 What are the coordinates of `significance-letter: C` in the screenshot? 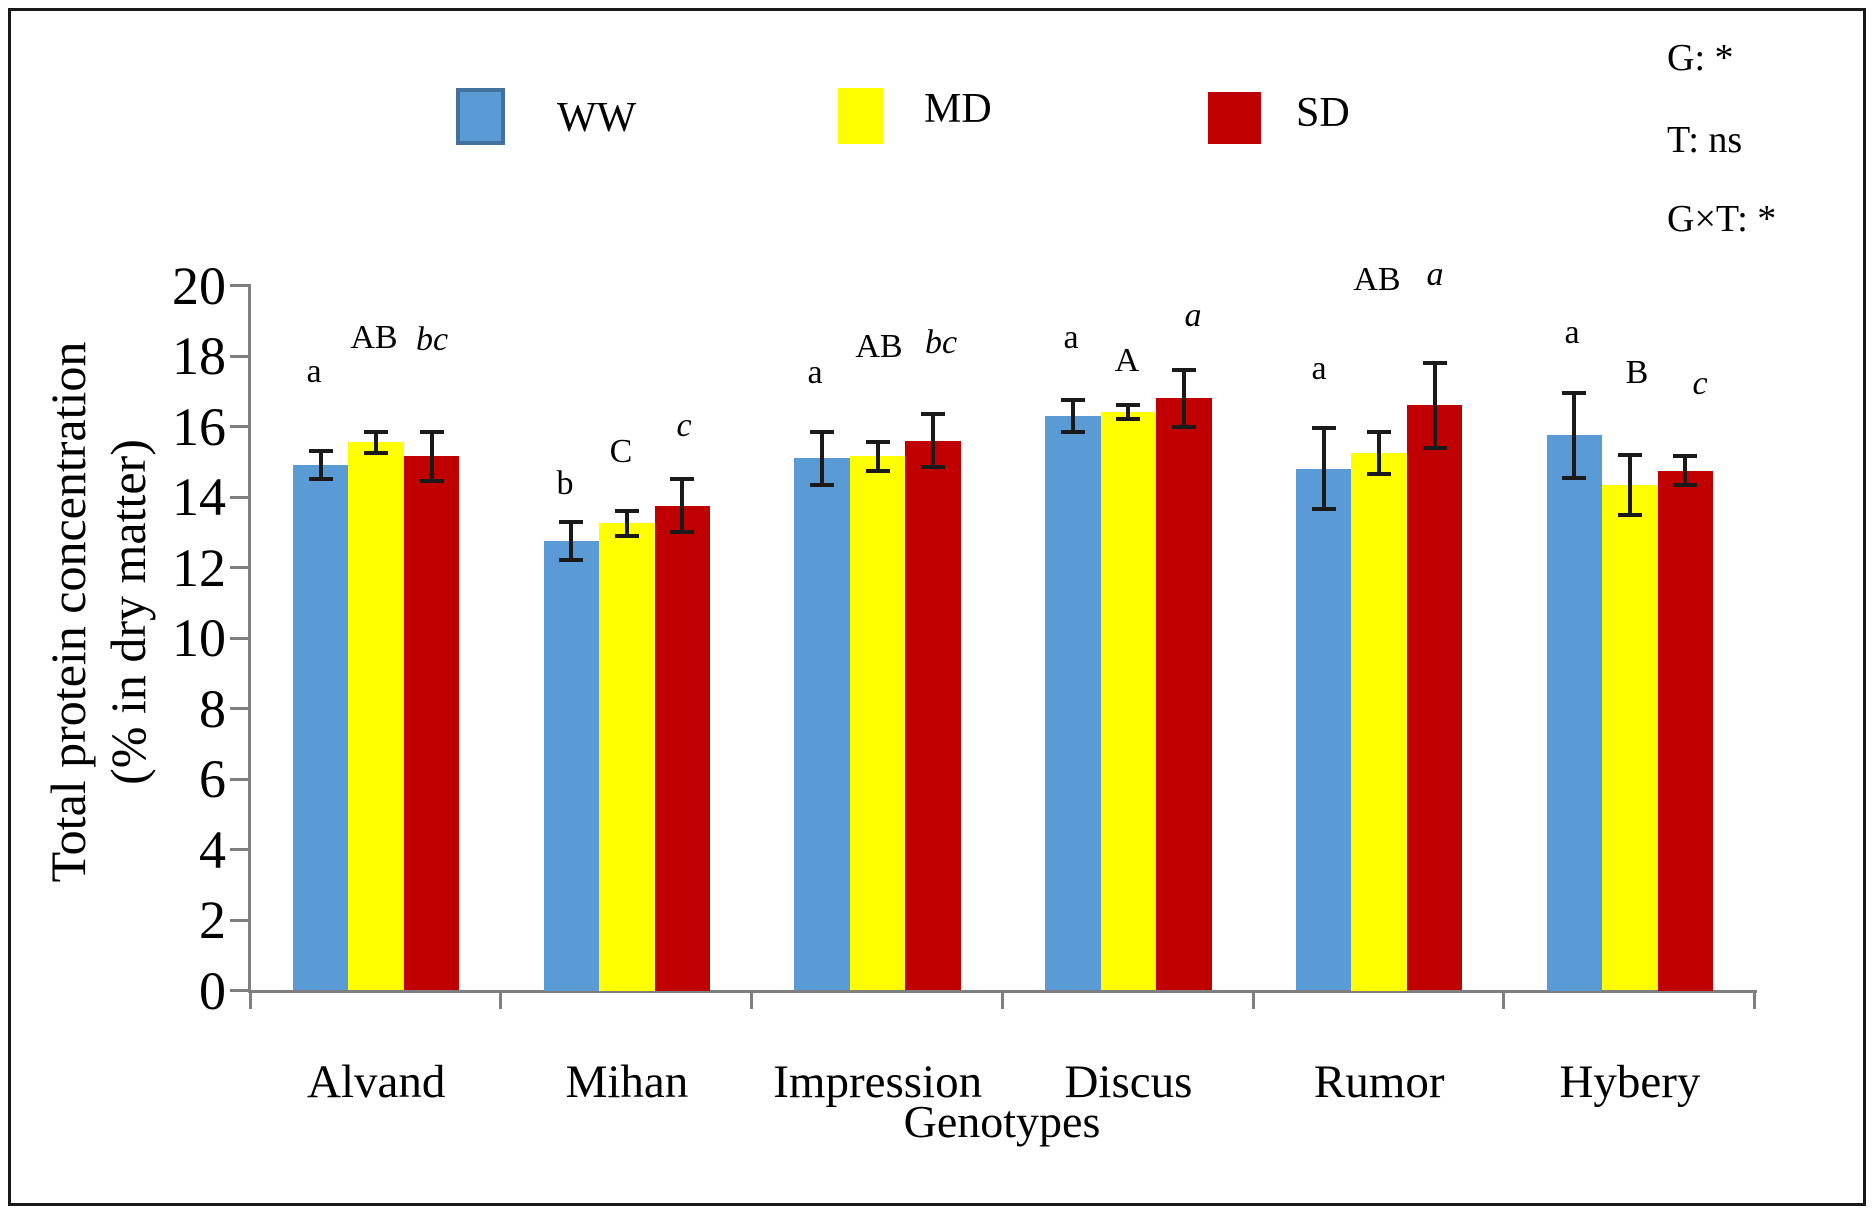 It's located at (621, 451).